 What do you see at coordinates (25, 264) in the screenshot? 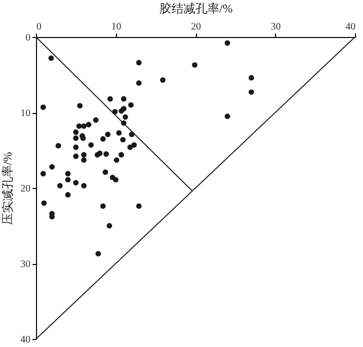
I see `y-tick-label: 30` at bounding box center [25, 264].